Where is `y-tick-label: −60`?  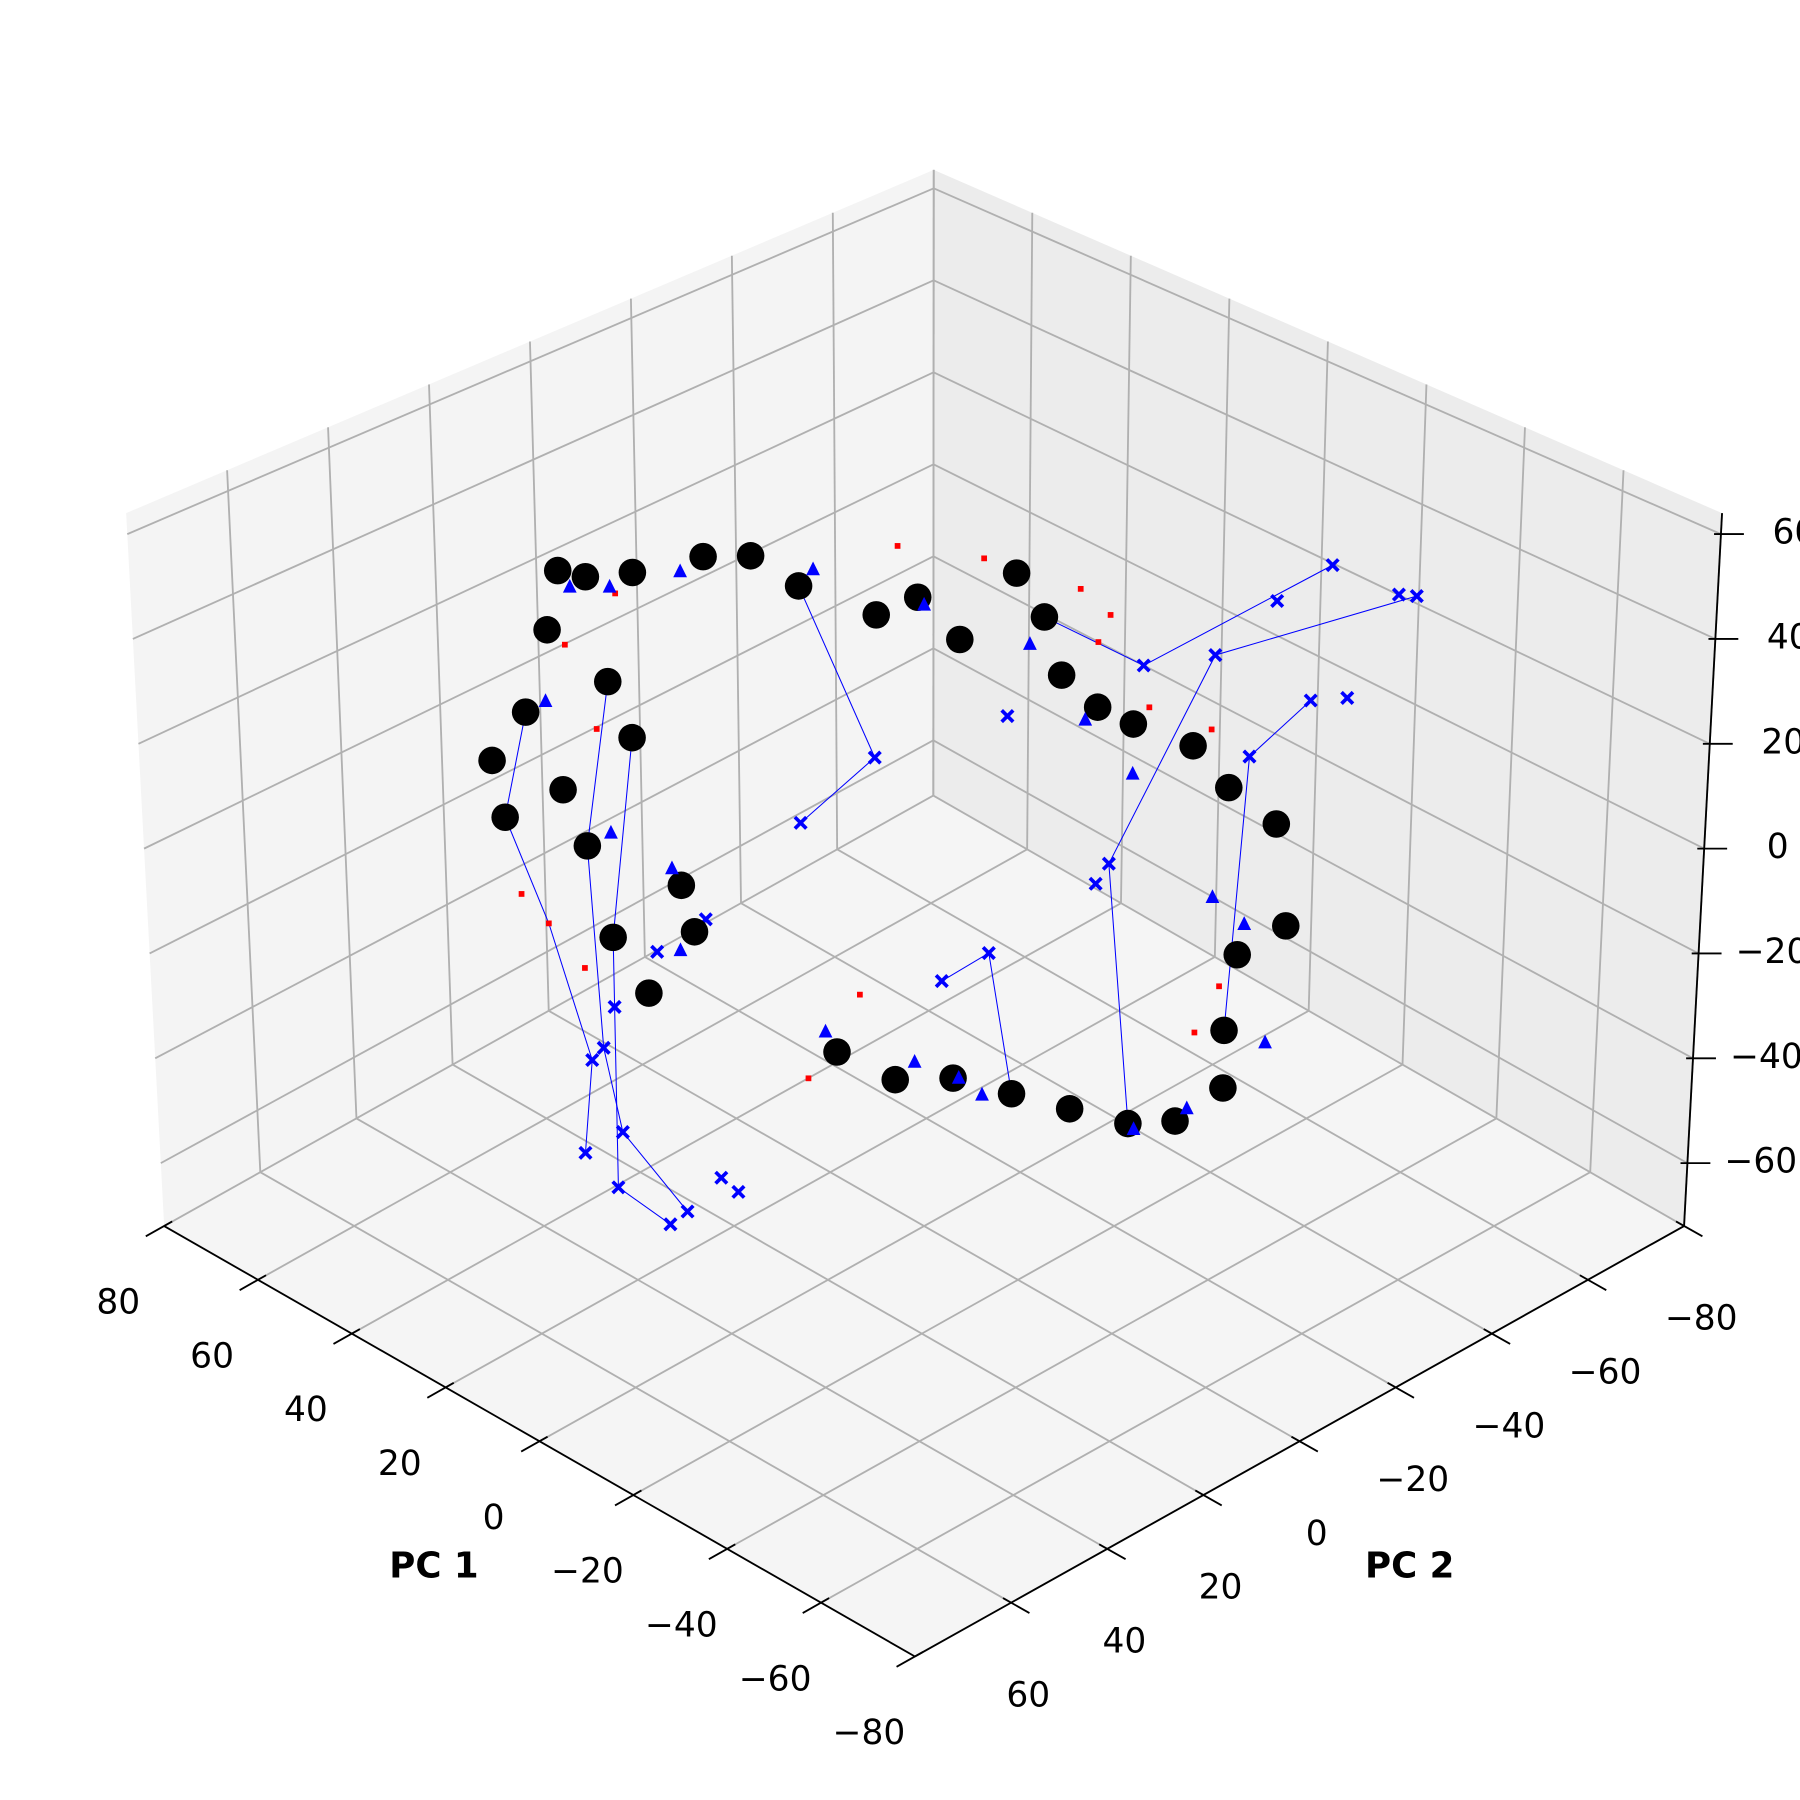
y-tick-label: −60 is located at coordinates (1605, 1372).